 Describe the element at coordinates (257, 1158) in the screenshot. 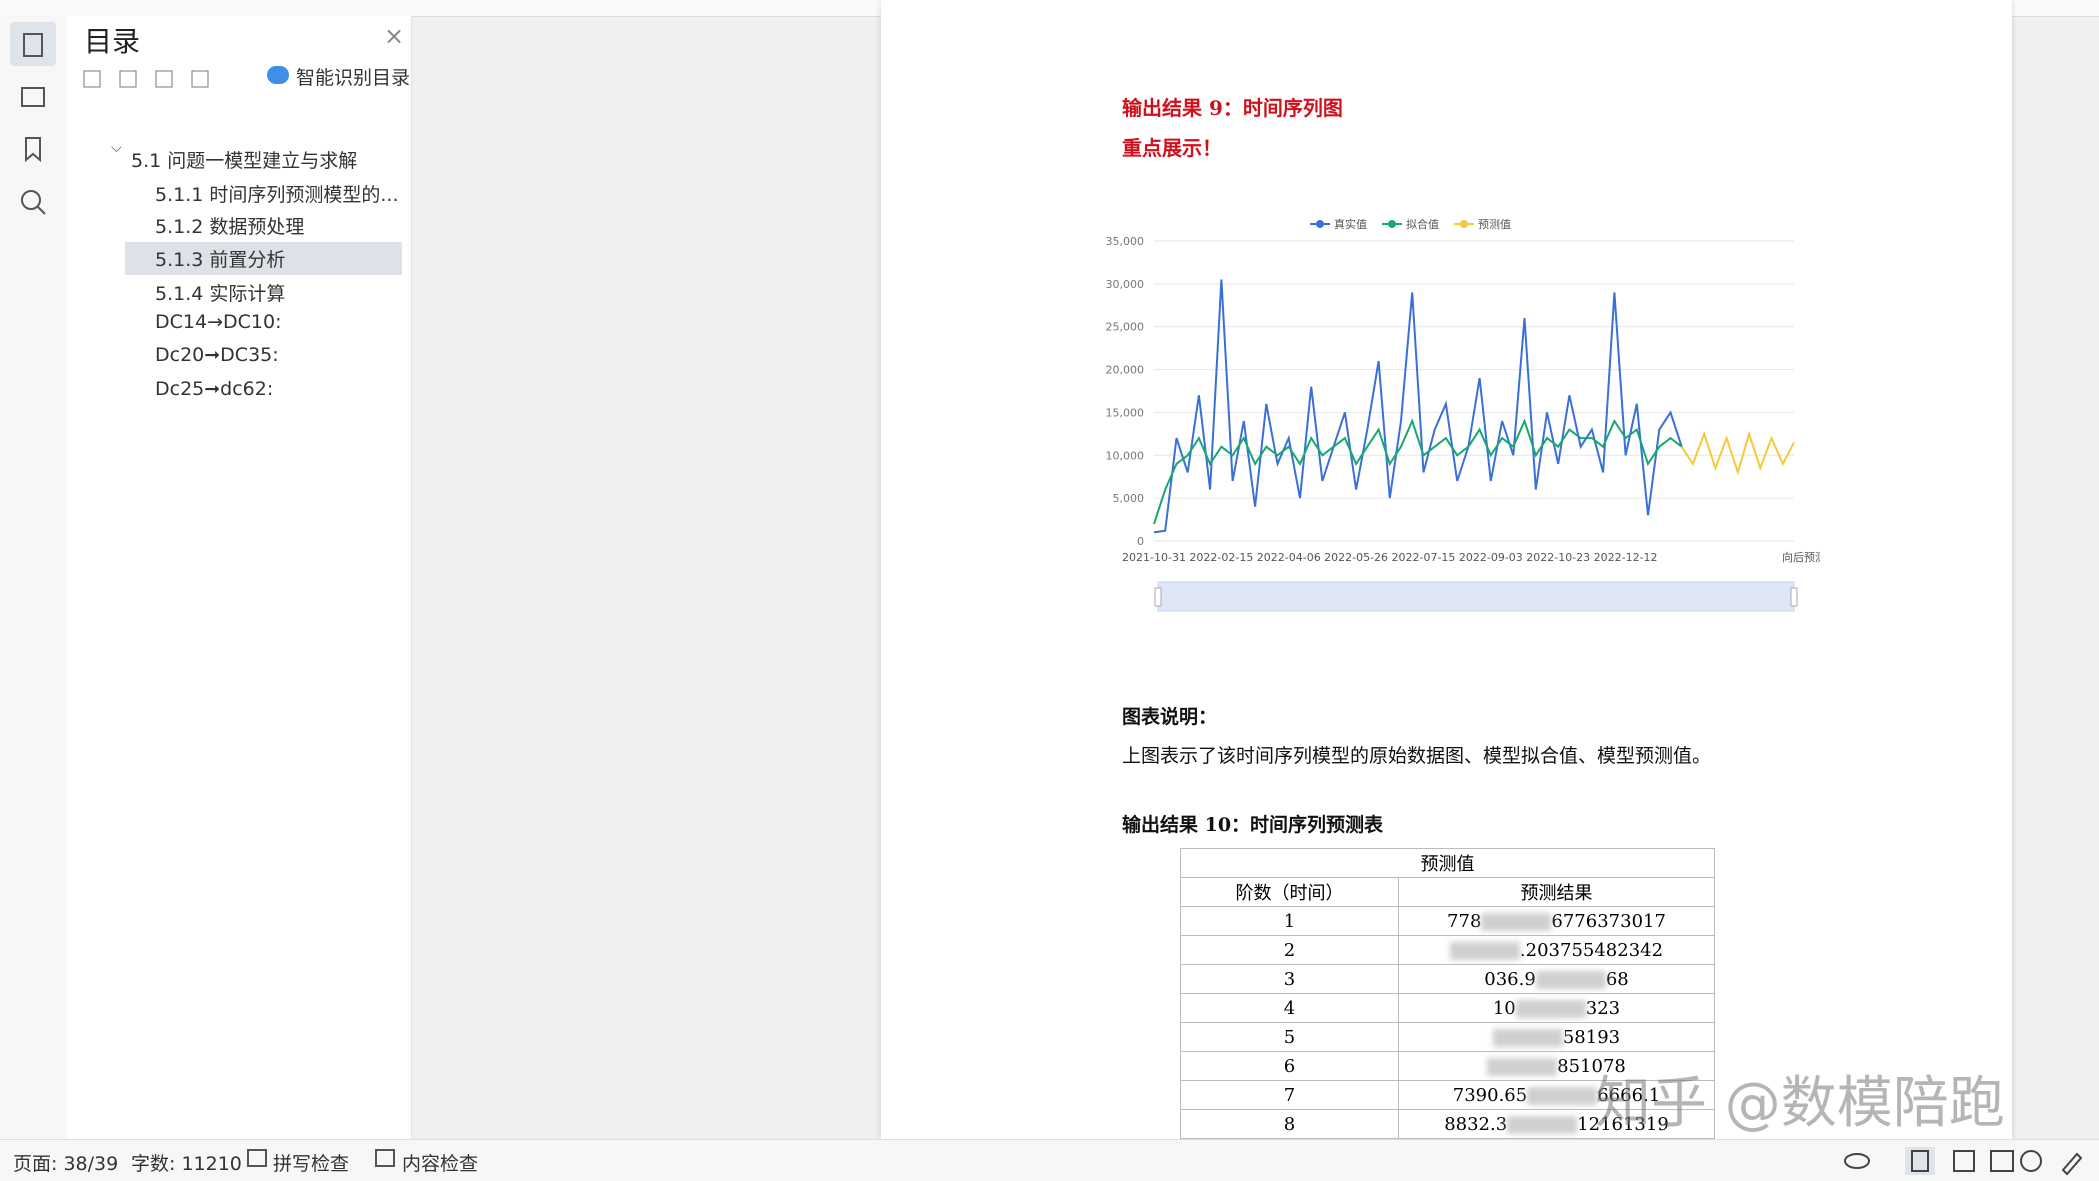

I see `spell-icon` at that location.